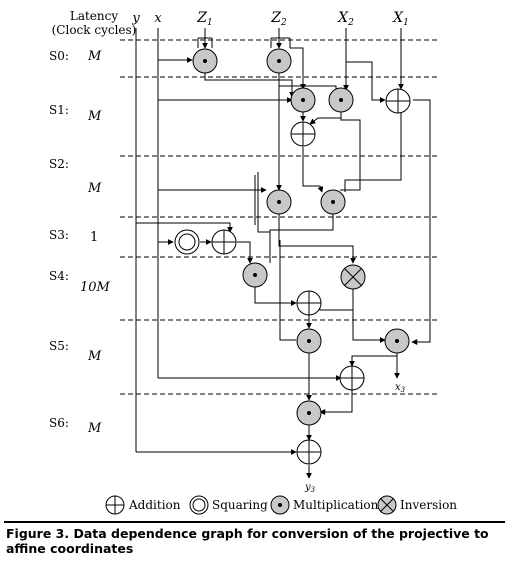 This screenshot has width=509, height=562. Describe the element at coordinates (154, 505) in the screenshot. I see `legend-addition-label: Addition` at that location.